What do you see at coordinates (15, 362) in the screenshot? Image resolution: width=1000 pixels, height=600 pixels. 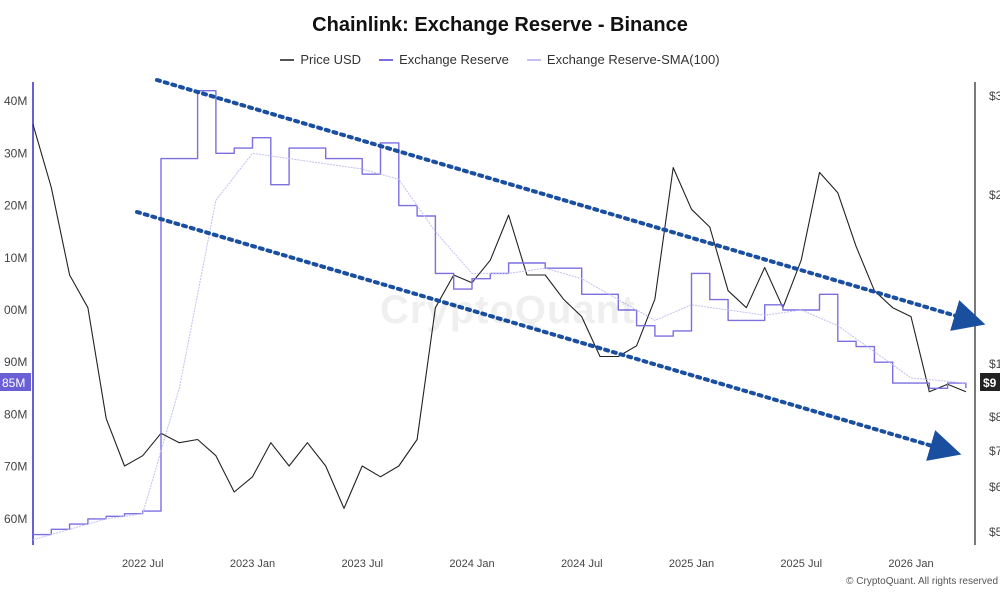 I see `left-tick-label: 90M` at bounding box center [15, 362].